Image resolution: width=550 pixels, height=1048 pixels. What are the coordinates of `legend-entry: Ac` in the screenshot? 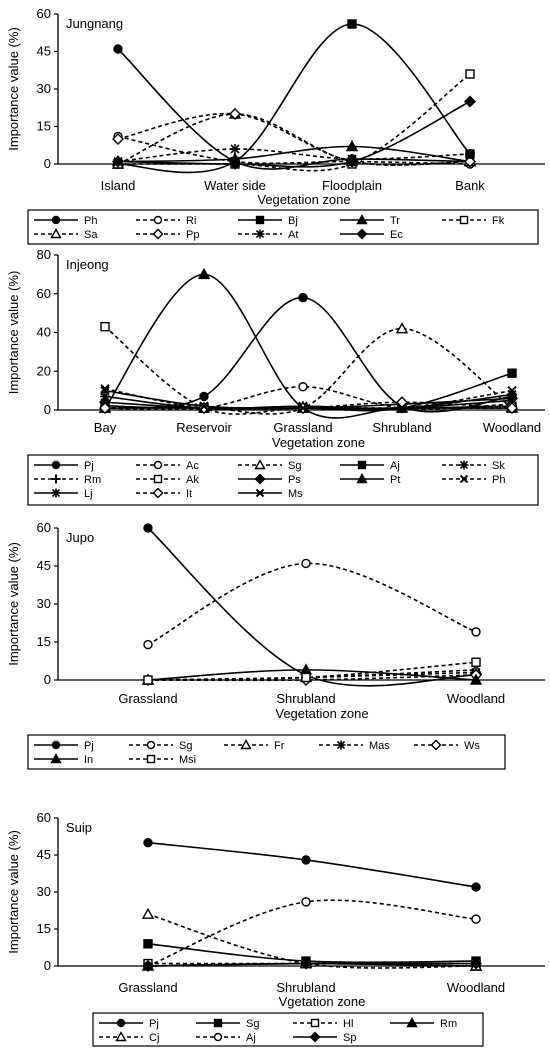 It's located at (167, 466).